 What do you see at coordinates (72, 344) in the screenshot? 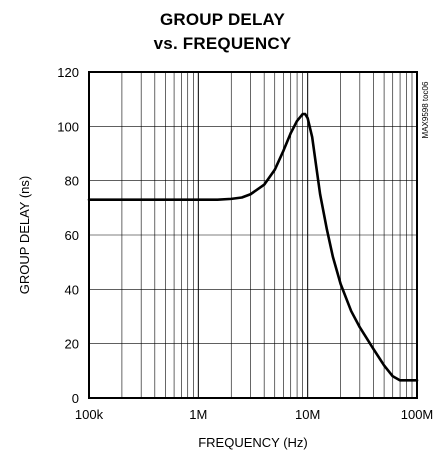
I see `y-tick-label: 20` at bounding box center [72, 344].